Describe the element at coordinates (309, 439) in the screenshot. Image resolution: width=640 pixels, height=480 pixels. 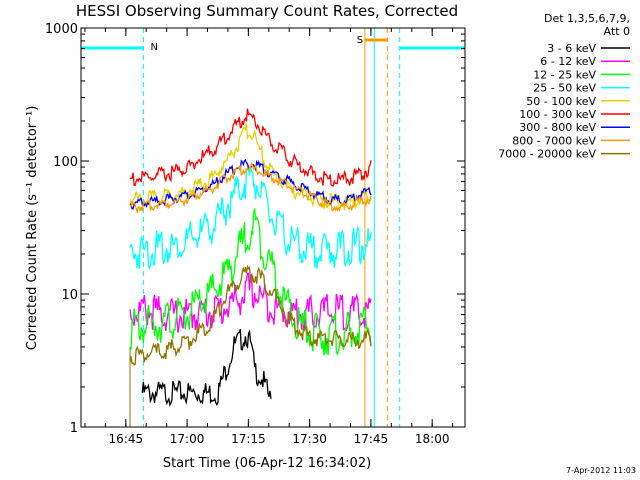
I see `x-tick-label: 17:30` at that location.